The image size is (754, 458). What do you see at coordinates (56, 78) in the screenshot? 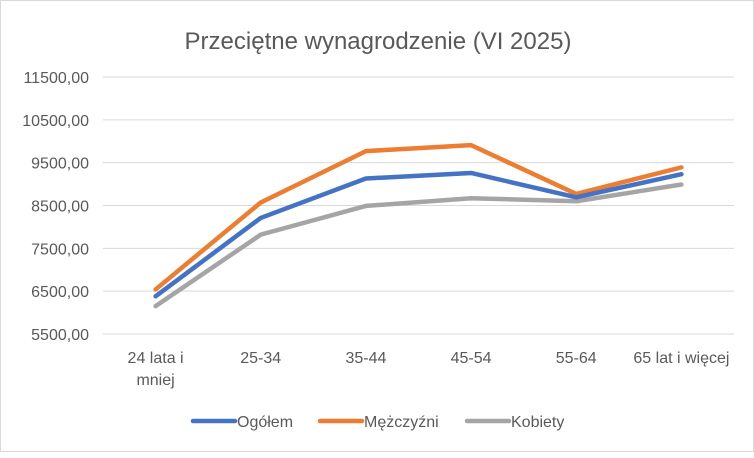
I see `y-tick-label: 11500,00` at bounding box center [56, 78].